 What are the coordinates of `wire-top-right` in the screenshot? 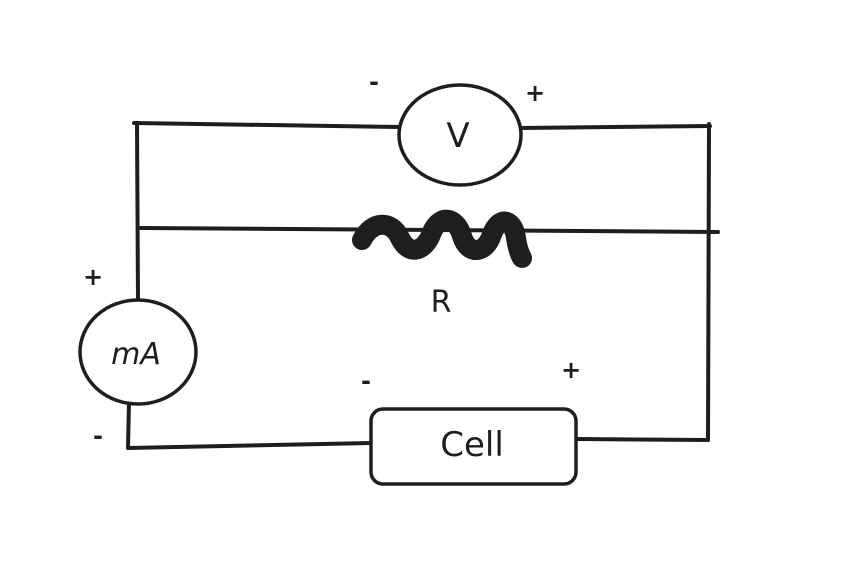 It's located at (615, 127).